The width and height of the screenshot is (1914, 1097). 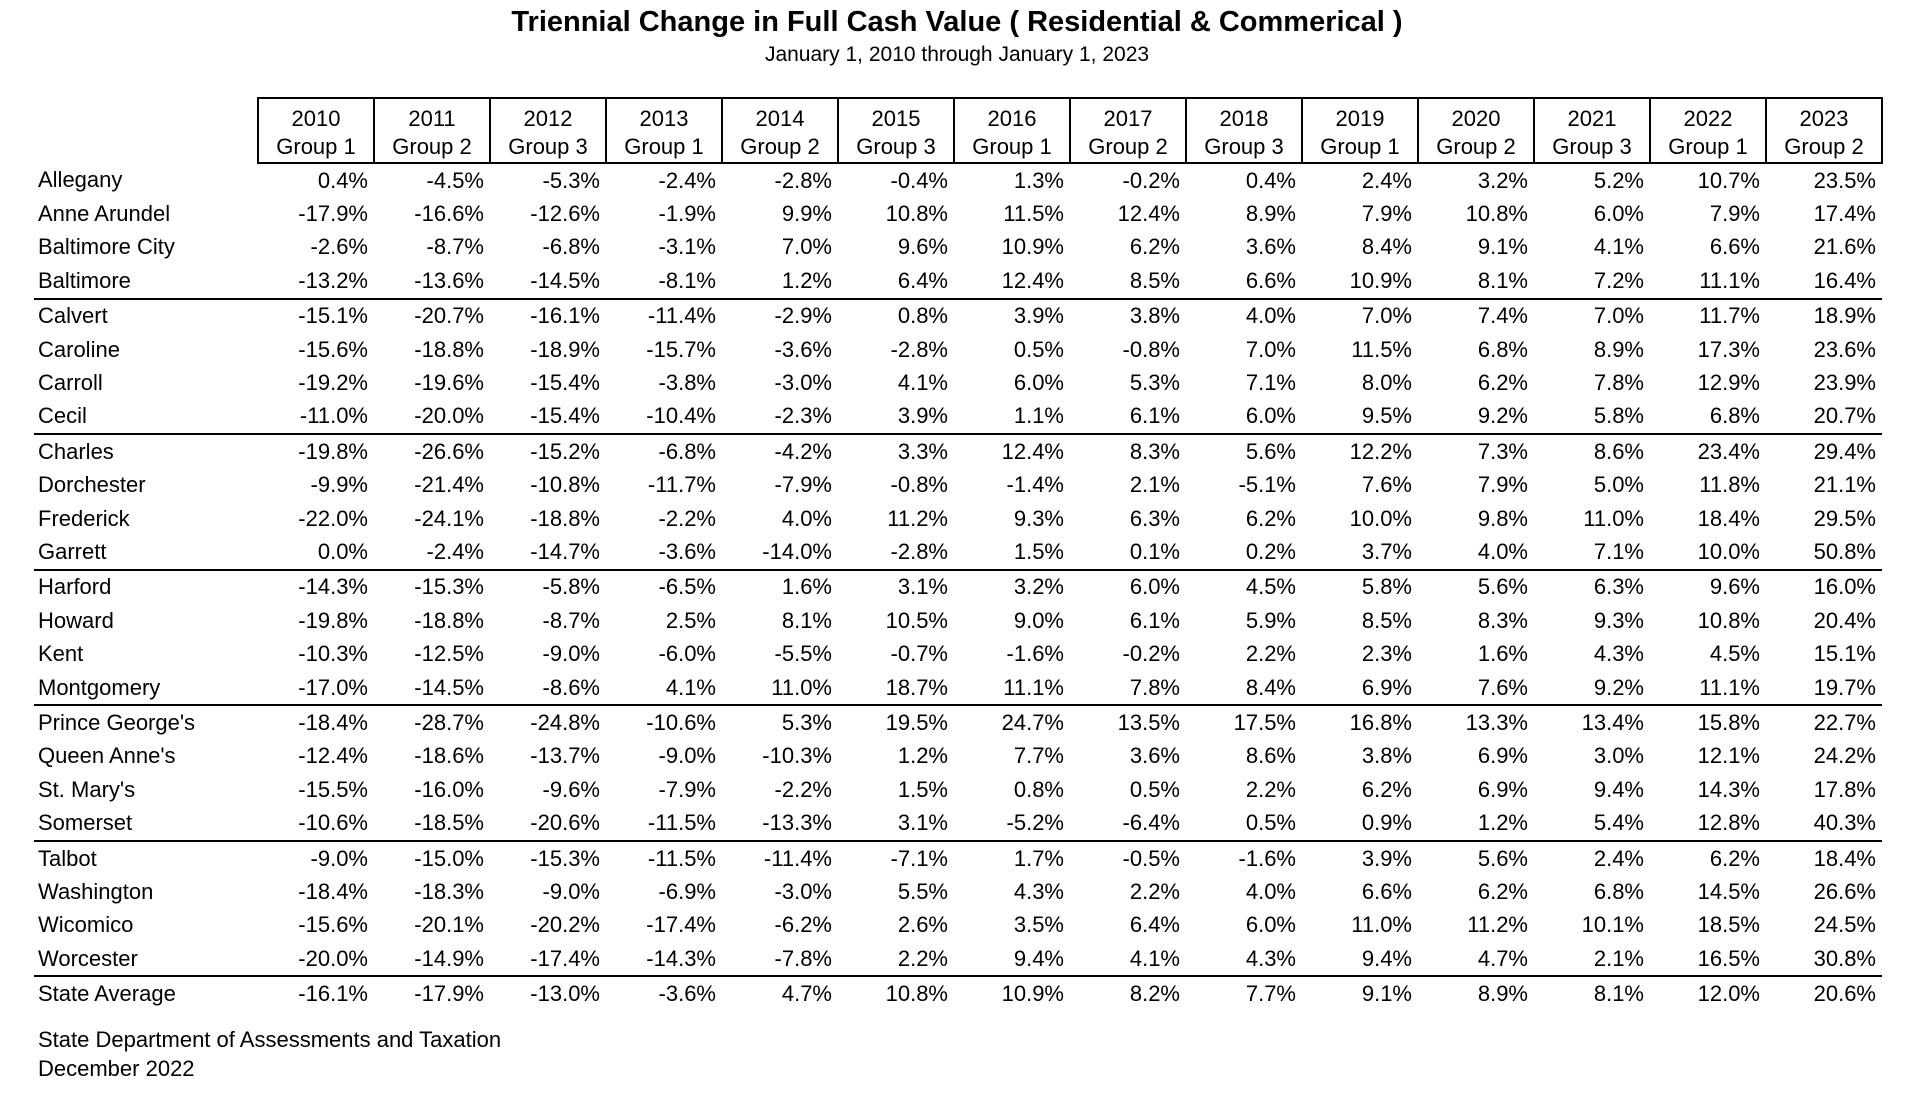 I want to click on value-cell: 40.3%, so click(x=1824, y=824).